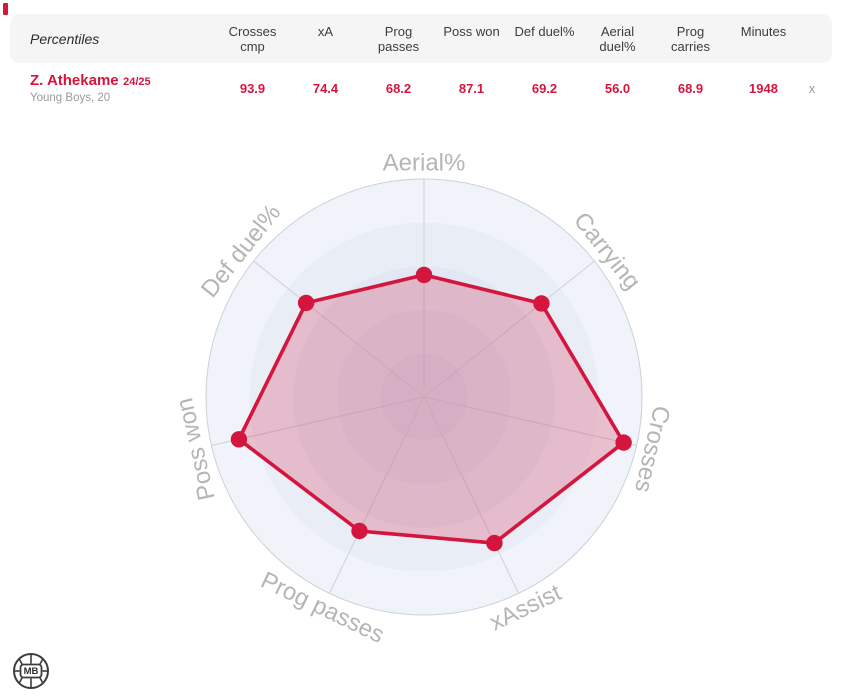  Describe the element at coordinates (65, 38) in the screenshot. I see `table-header-percentiles: Percentiles` at that location.